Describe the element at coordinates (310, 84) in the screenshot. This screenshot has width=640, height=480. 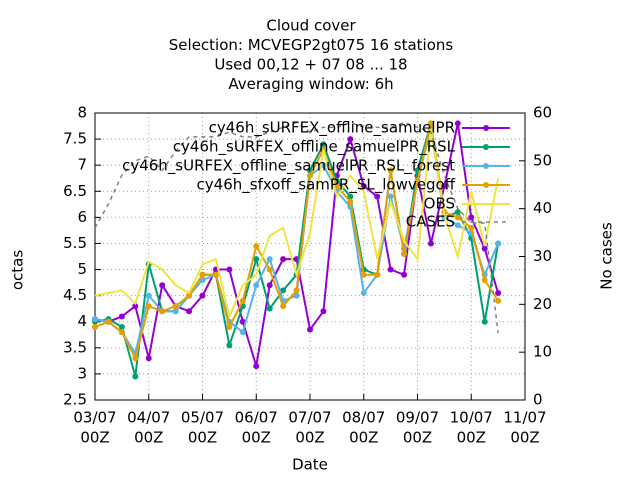
I see `chart-title: Averaging window: 6h` at that location.